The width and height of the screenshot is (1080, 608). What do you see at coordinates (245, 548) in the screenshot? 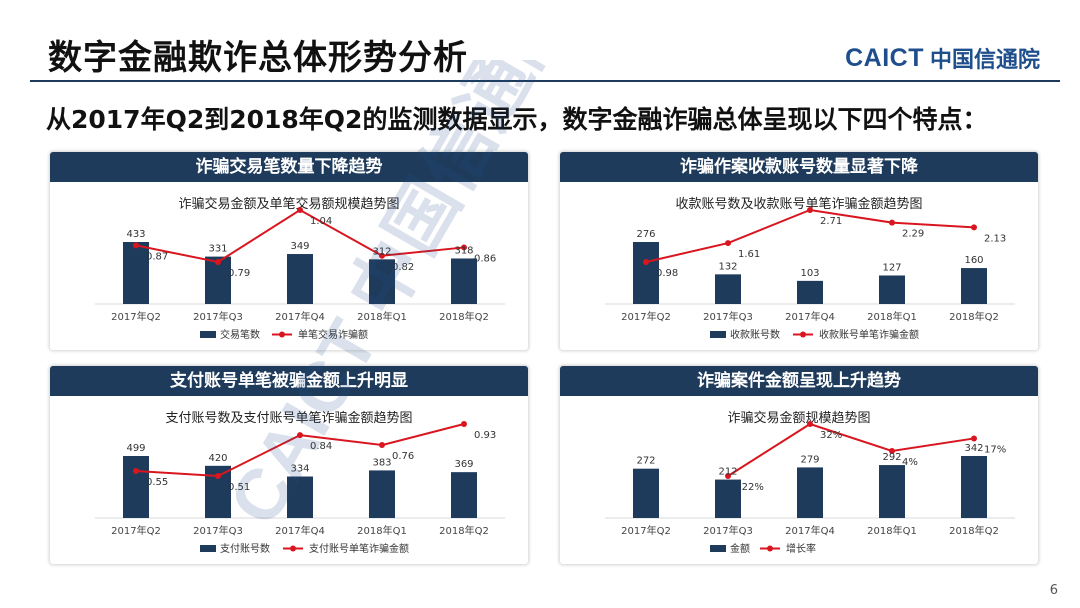
I see `legend-bar-label: 支付账号数` at bounding box center [245, 548].